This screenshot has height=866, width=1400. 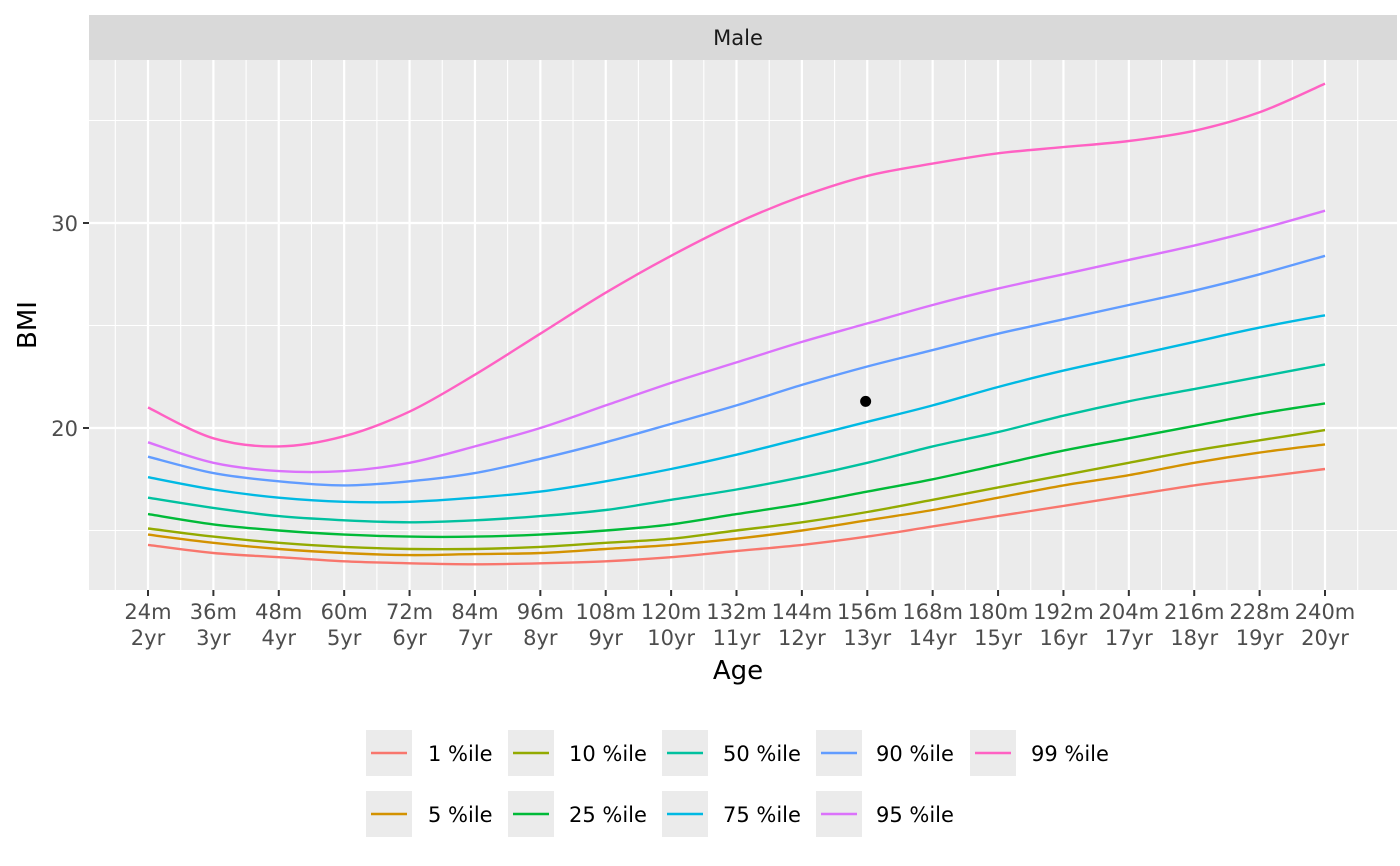 What do you see at coordinates (608, 815) in the screenshot?
I see `legend-label: 25 %ile` at bounding box center [608, 815].